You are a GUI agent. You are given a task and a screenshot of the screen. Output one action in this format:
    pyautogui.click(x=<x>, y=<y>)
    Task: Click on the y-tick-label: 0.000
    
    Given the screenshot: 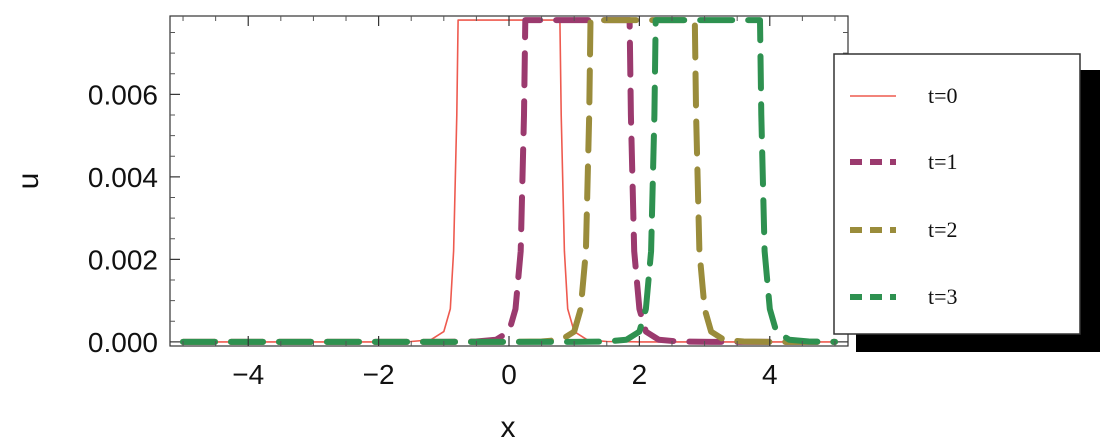 What is the action you would take?
    pyautogui.click(x=123, y=342)
    